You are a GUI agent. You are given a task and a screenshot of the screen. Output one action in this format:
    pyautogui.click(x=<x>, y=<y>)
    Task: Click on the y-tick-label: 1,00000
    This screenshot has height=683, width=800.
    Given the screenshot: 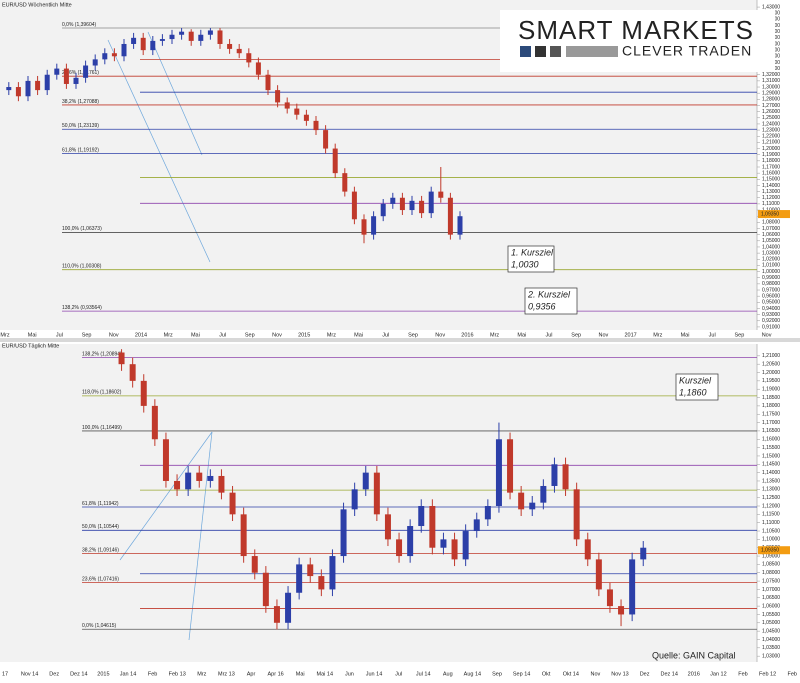 What is the action you would take?
    pyautogui.click(x=771, y=272)
    